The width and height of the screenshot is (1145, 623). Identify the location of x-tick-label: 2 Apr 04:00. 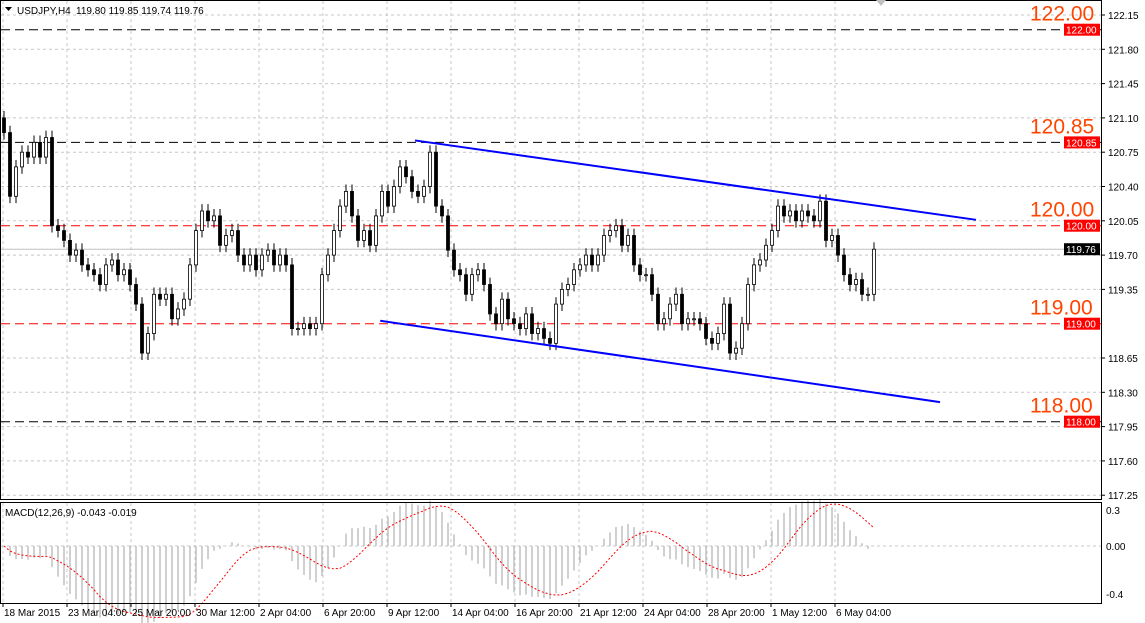
(286, 613).